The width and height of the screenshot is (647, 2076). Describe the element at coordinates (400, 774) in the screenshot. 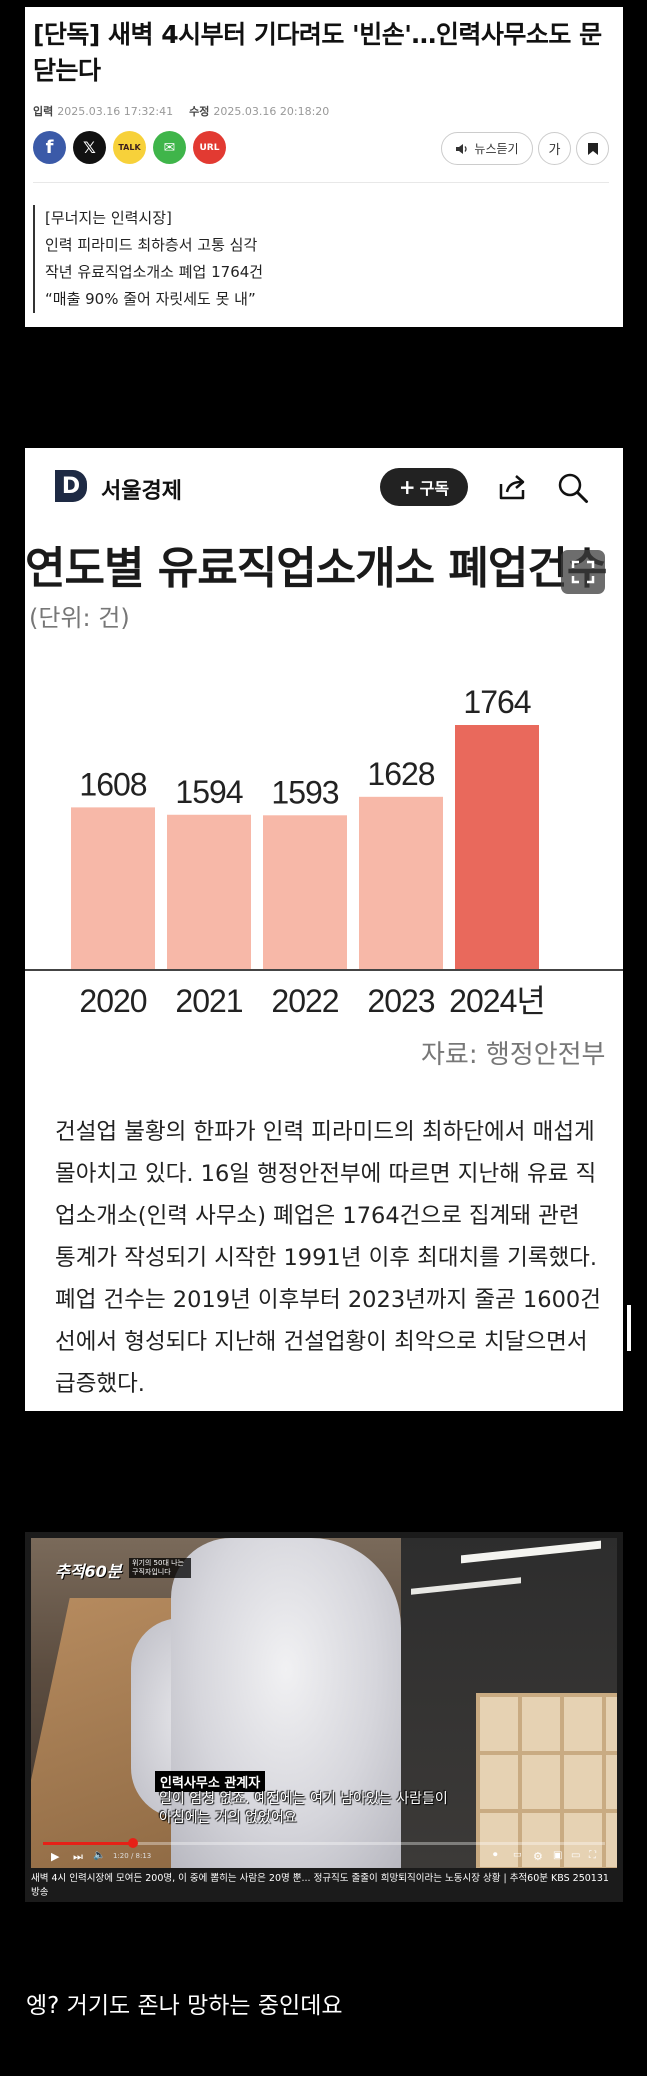

I see `chart-data-label: 1628` at that location.